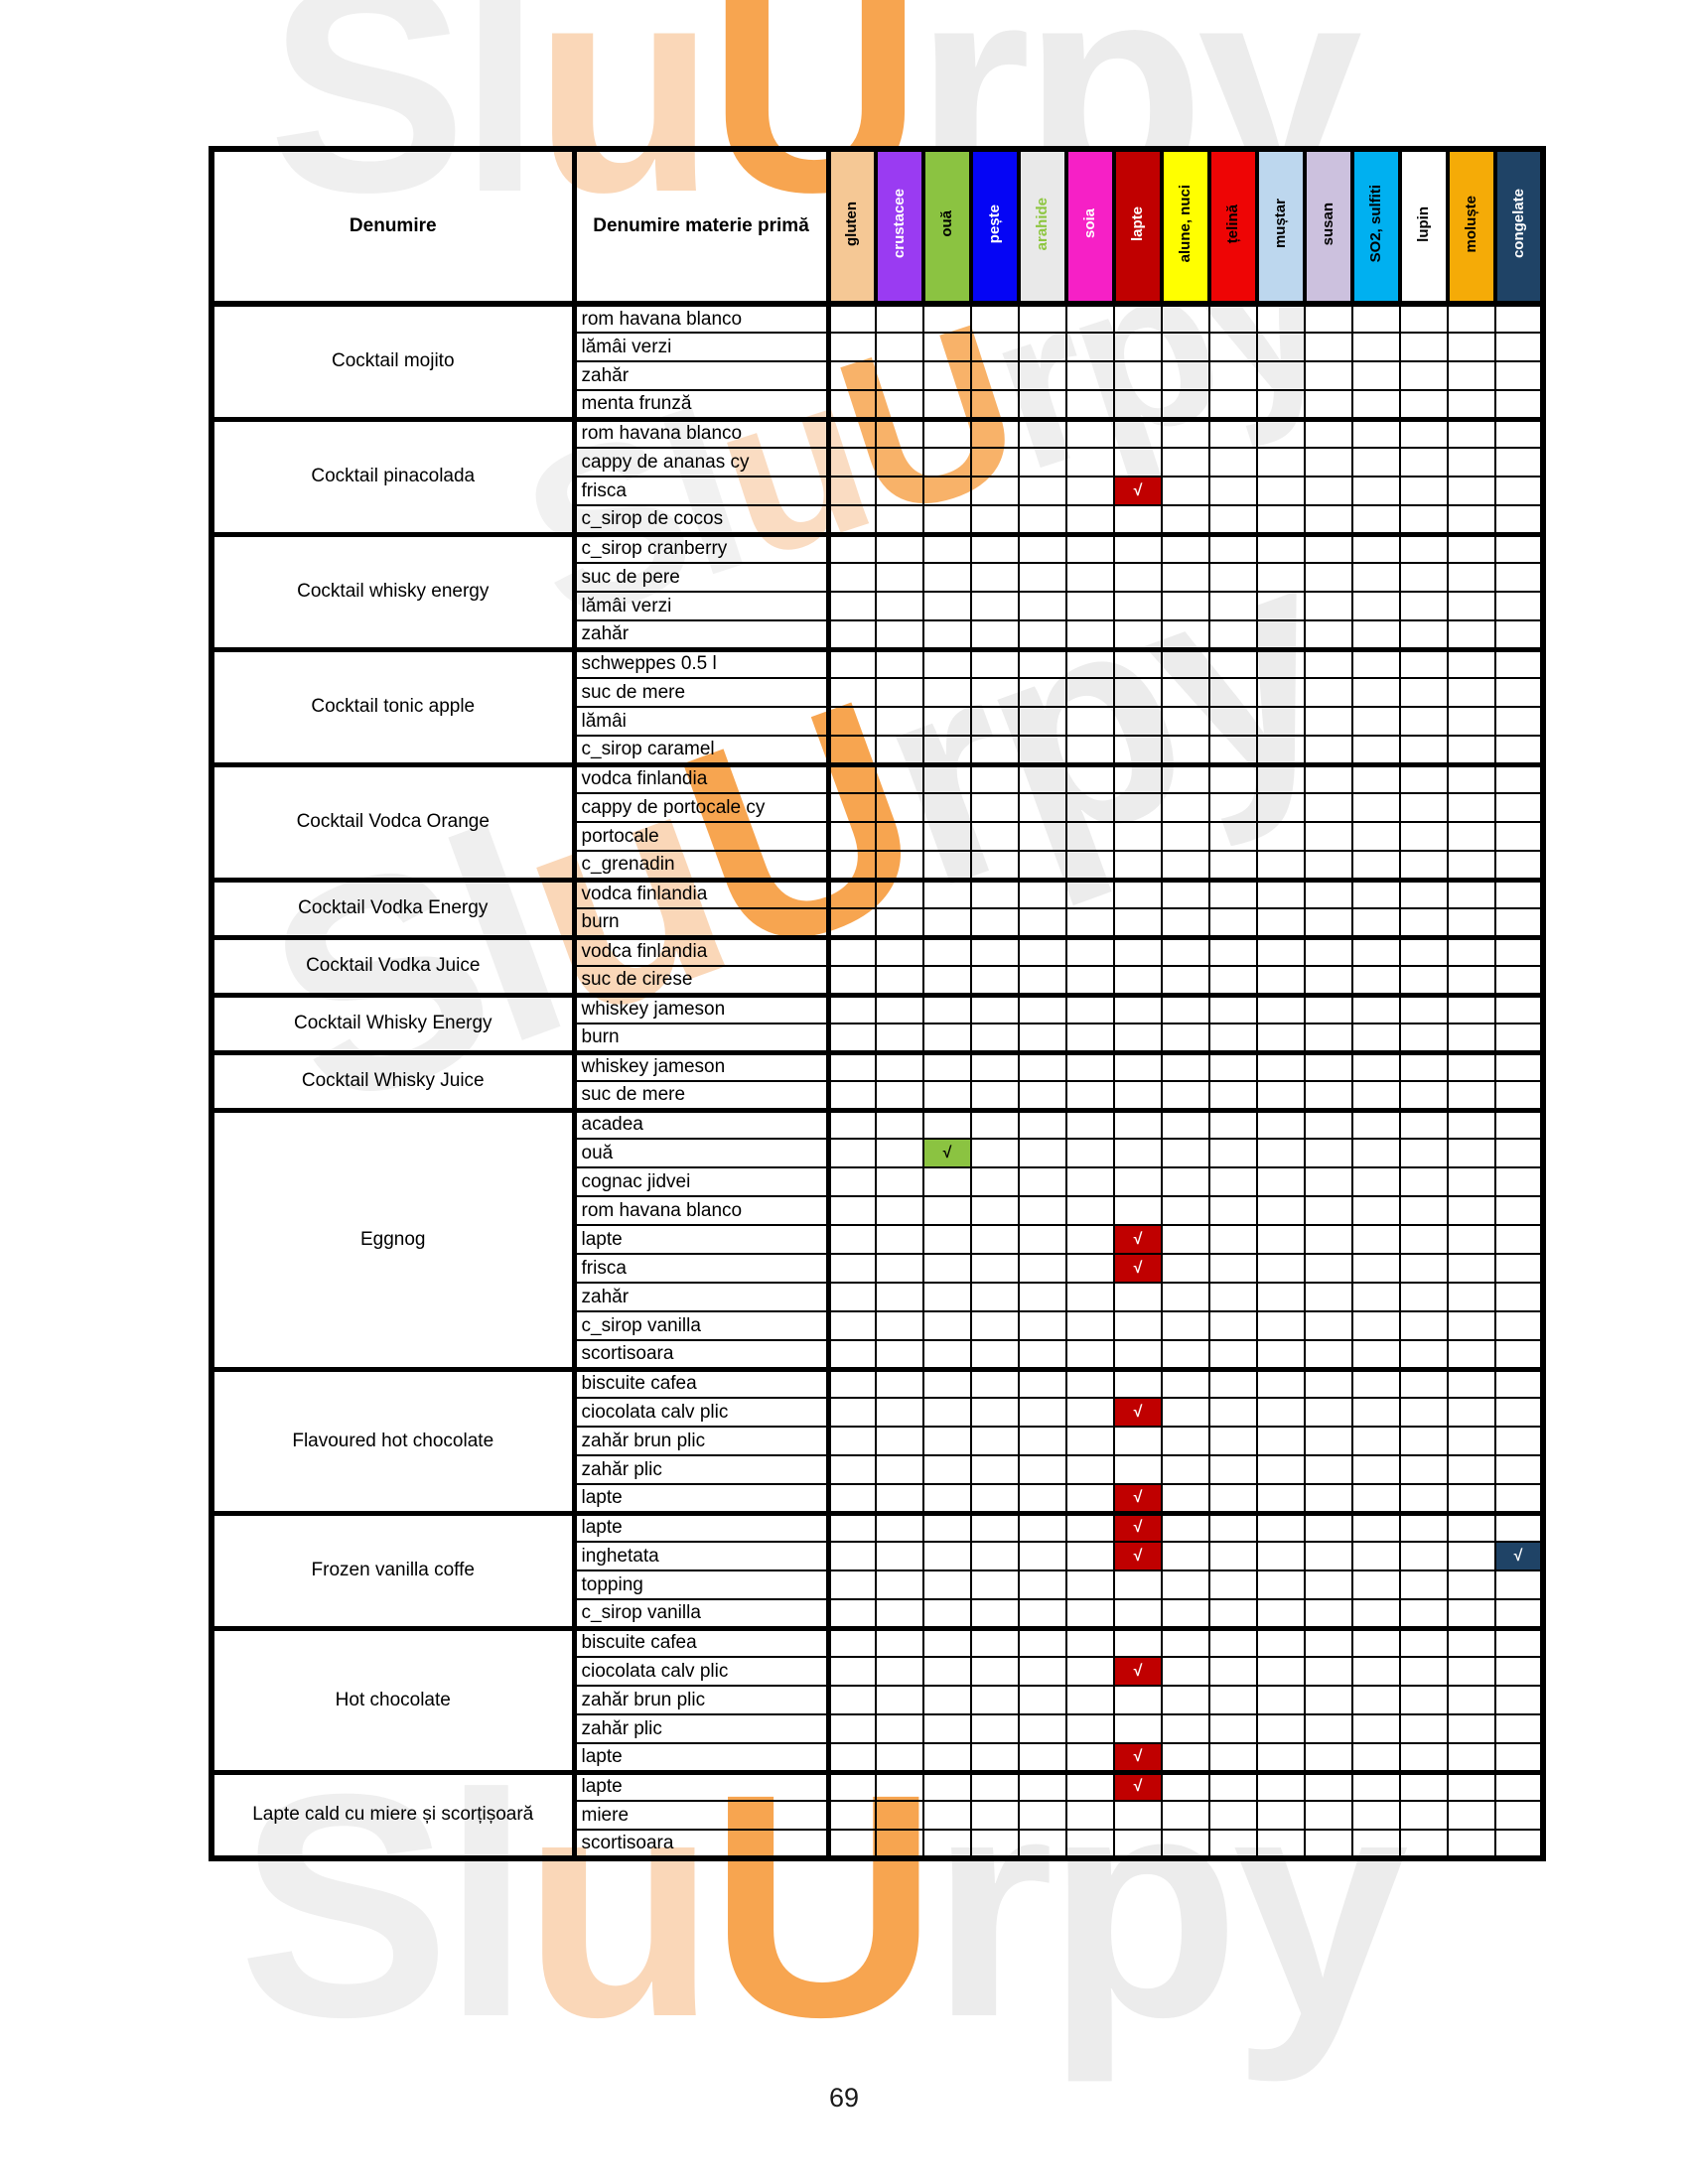  What do you see at coordinates (1090, 227) in the screenshot?
I see `column-header-allergen-6: soia` at bounding box center [1090, 227].